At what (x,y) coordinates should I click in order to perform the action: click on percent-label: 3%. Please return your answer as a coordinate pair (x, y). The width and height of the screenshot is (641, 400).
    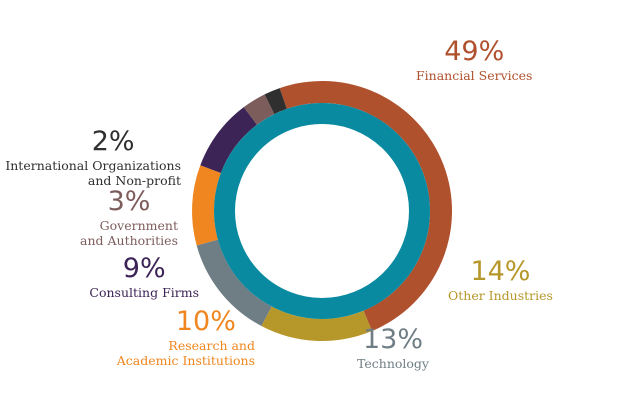
    Looking at the image, I should click on (129, 201).